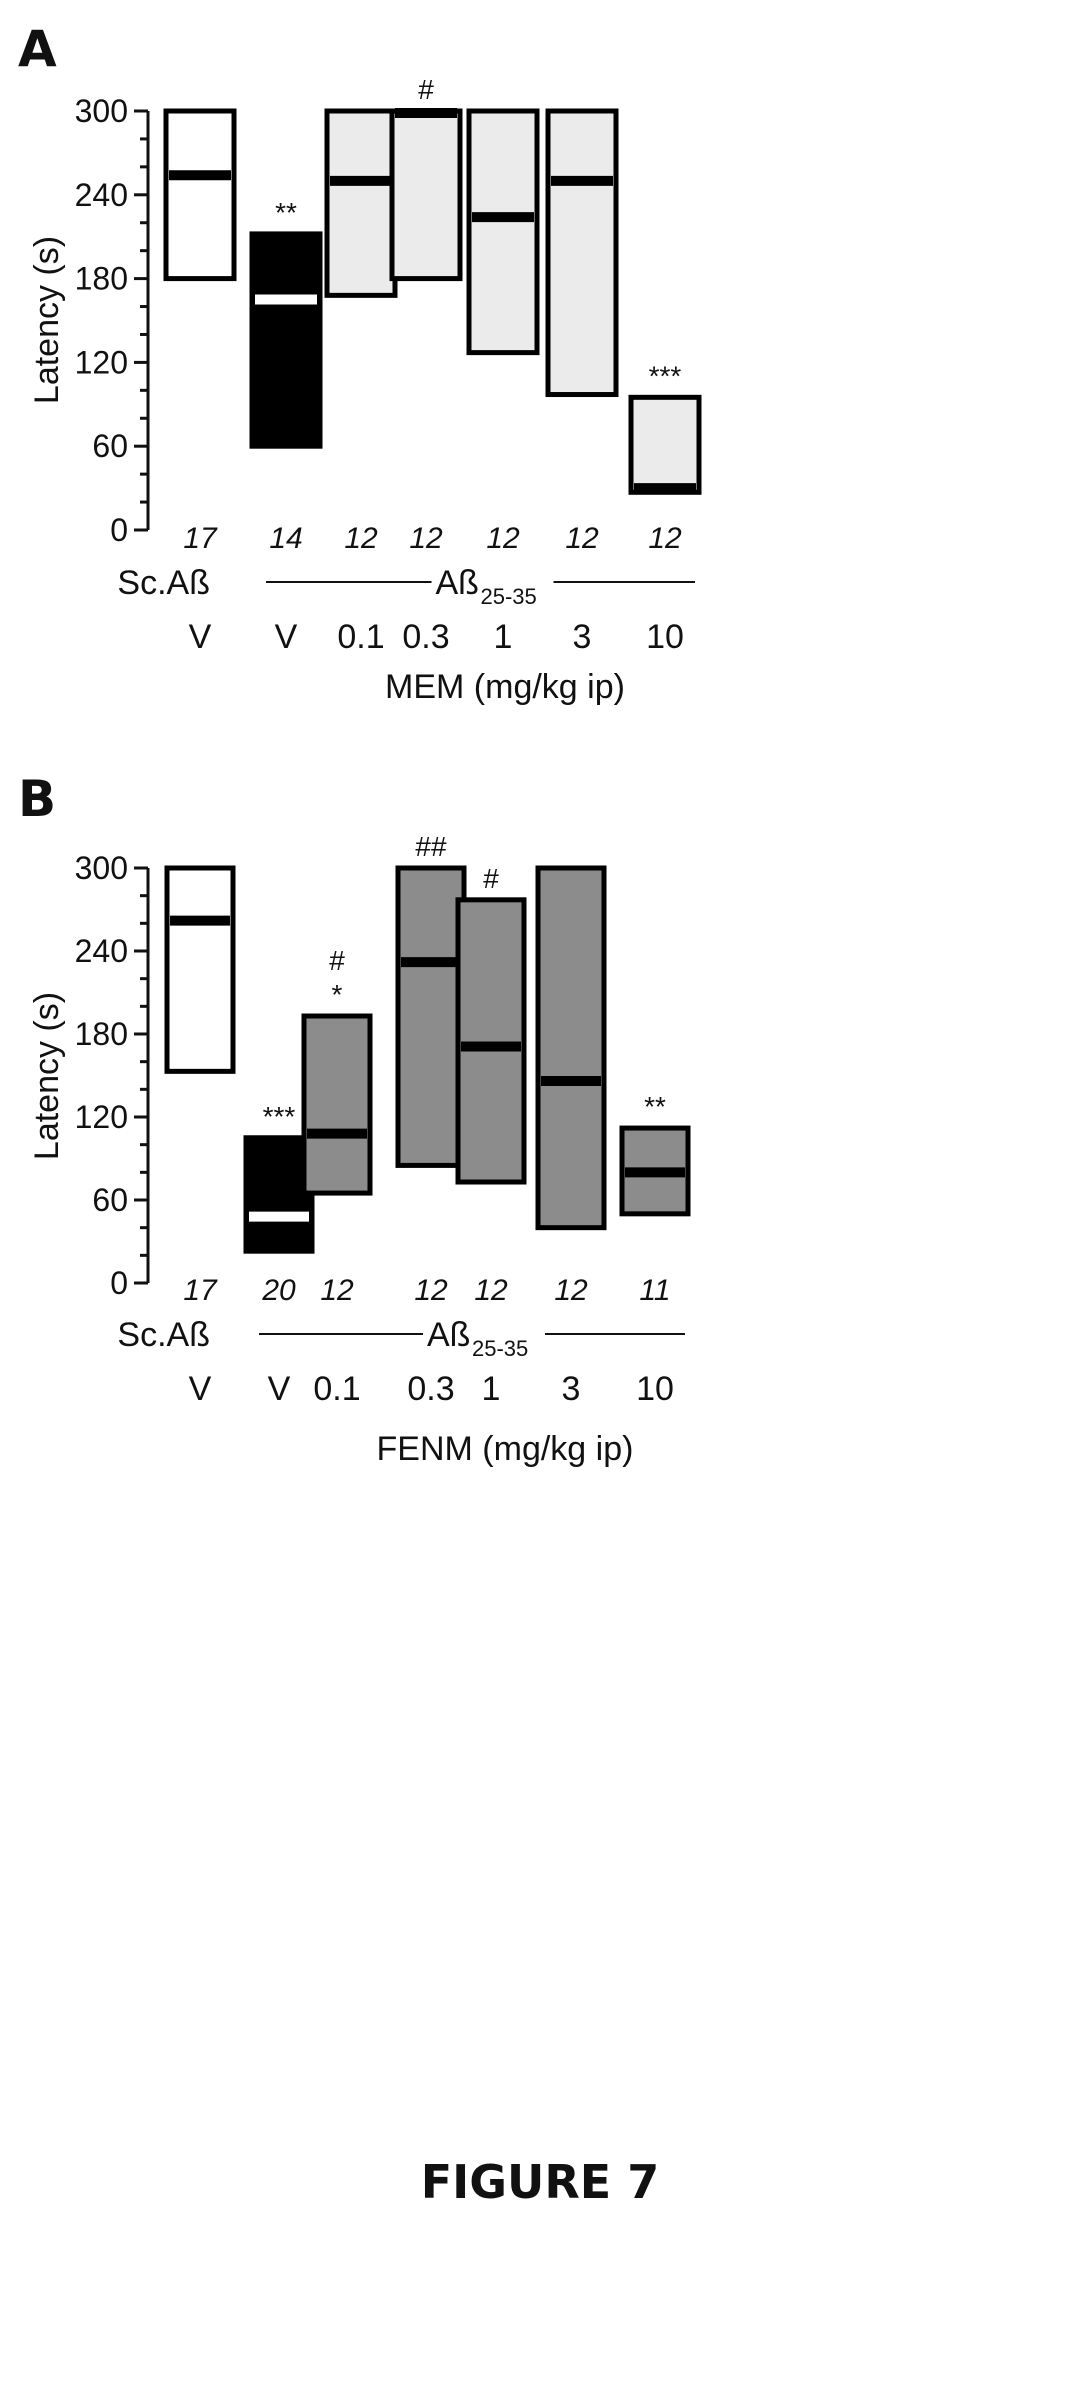 The height and width of the screenshot is (2403, 1080). Describe the element at coordinates (37, 49) in the screenshot. I see `panel-a-letter: A` at that location.